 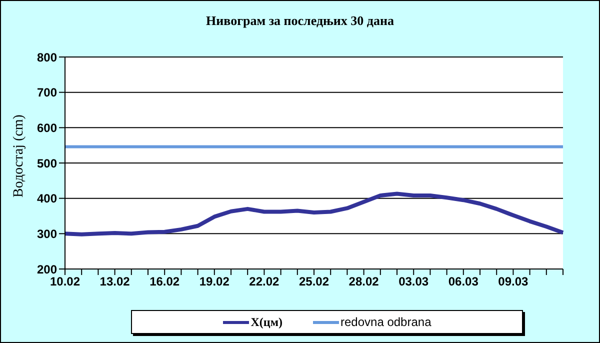 What do you see at coordinates (386, 322) in the screenshot?
I see `legend-label: redovna odbrana` at bounding box center [386, 322].